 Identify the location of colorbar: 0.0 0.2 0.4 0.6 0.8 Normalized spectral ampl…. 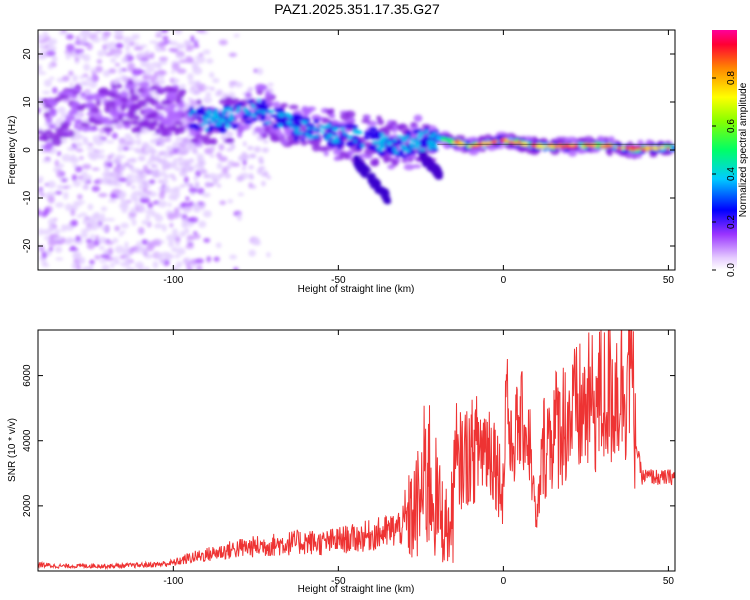
(730, 153).